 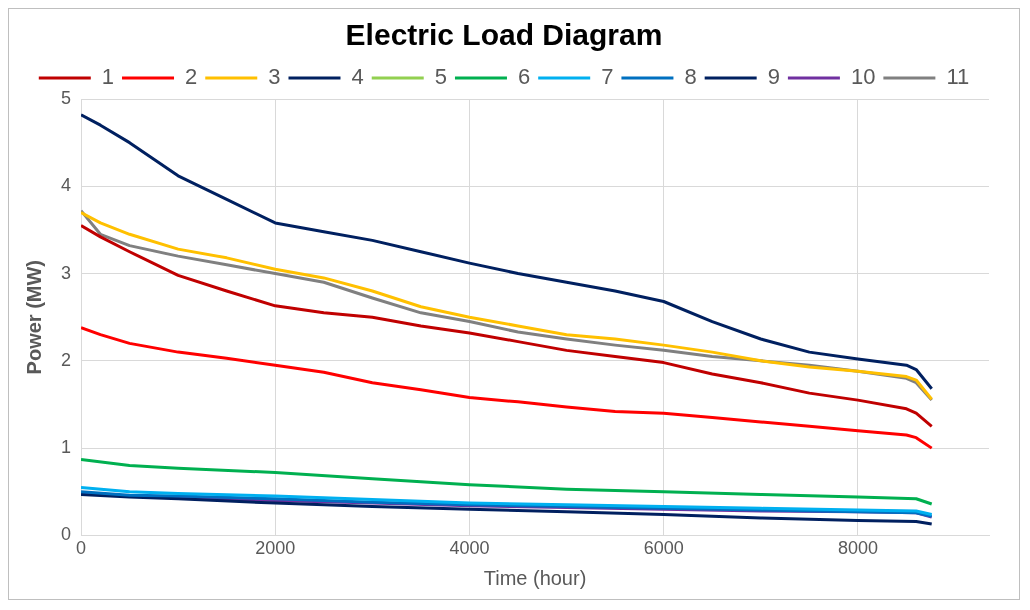 What do you see at coordinates (66, 97) in the screenshot?
I see `y-tick-label: 5` at bounding box center [66, 97].